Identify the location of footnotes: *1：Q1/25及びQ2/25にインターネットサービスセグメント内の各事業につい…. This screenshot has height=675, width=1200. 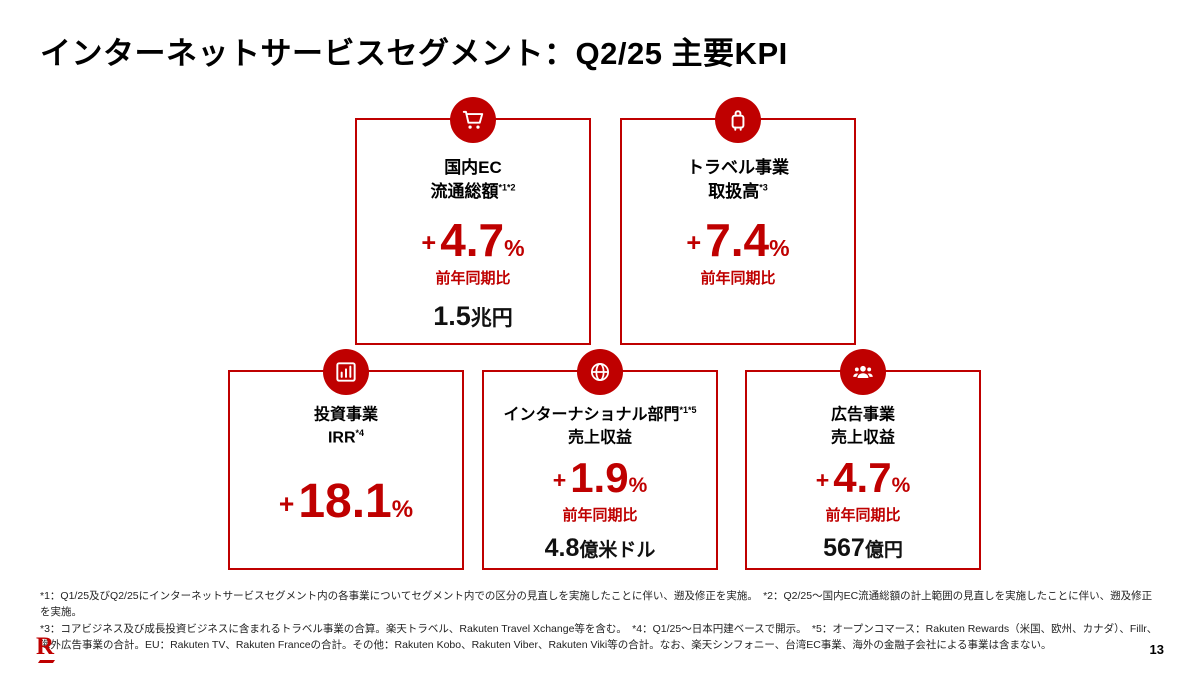
(600, 620).